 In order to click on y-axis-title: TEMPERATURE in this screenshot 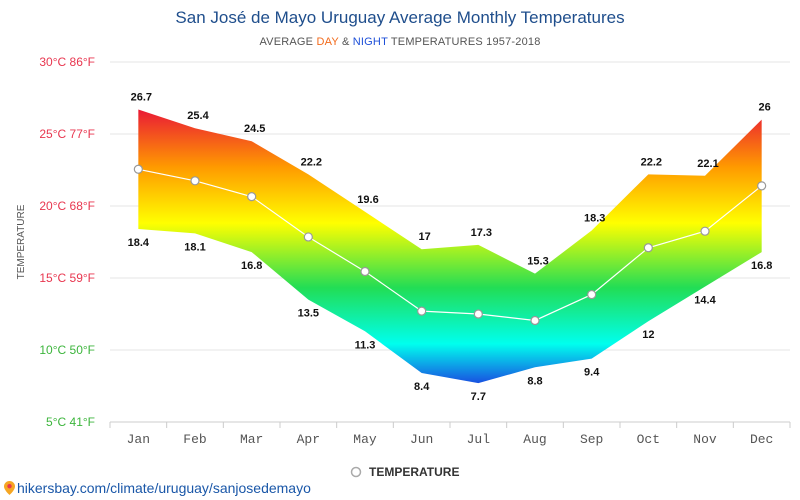, I will do `click(21, 241)`.